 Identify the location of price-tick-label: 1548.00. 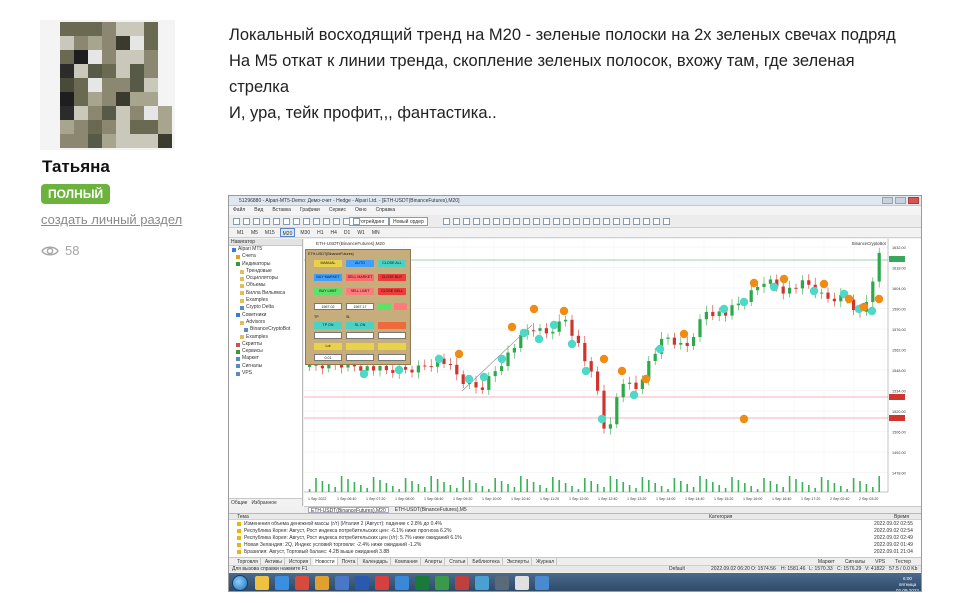
(899, 371).